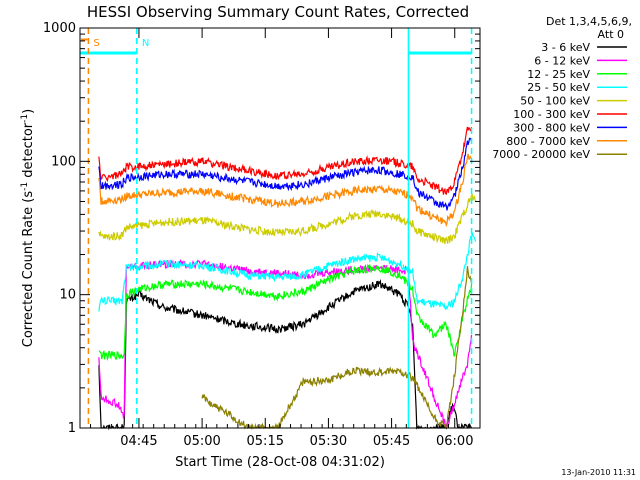  I want to click on legend-label: 300 - 800 keV, so click(551, 127).